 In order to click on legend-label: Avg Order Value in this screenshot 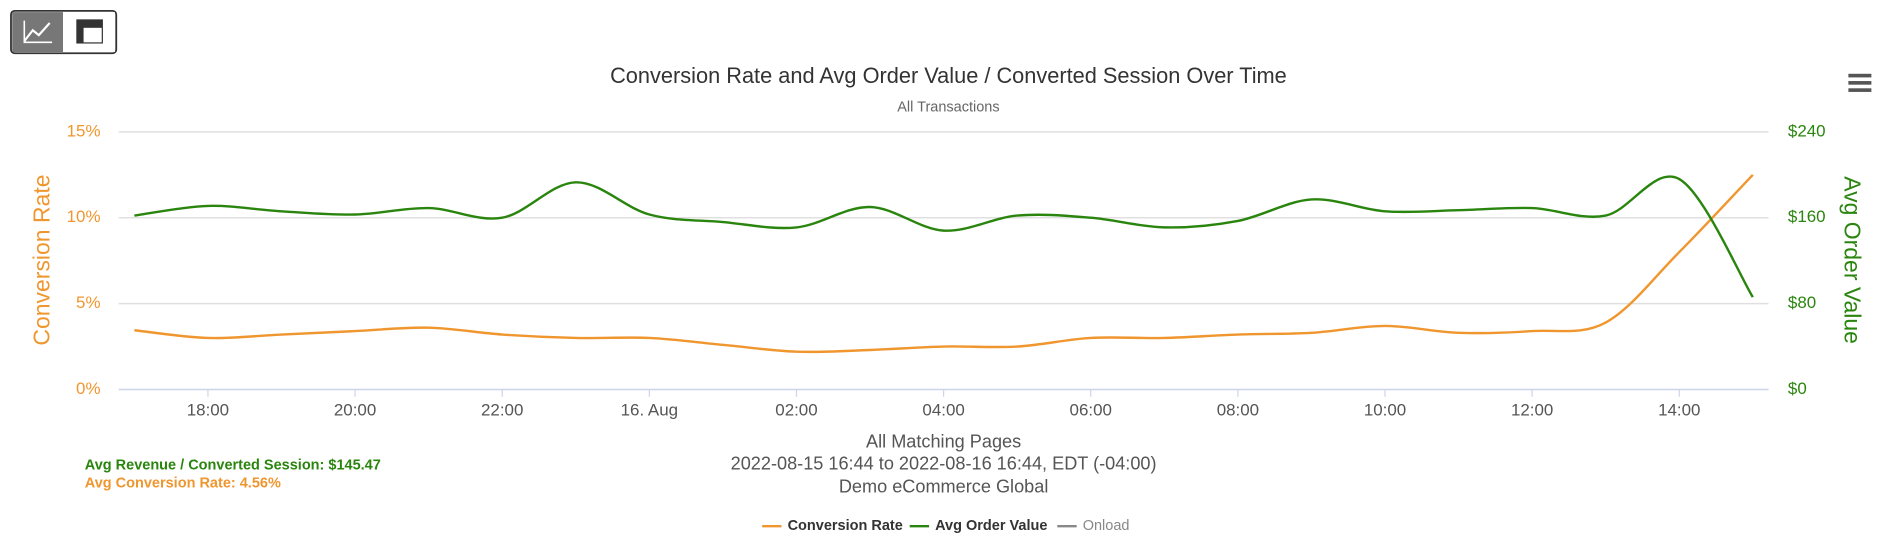, I will do `click(991, 526)`.